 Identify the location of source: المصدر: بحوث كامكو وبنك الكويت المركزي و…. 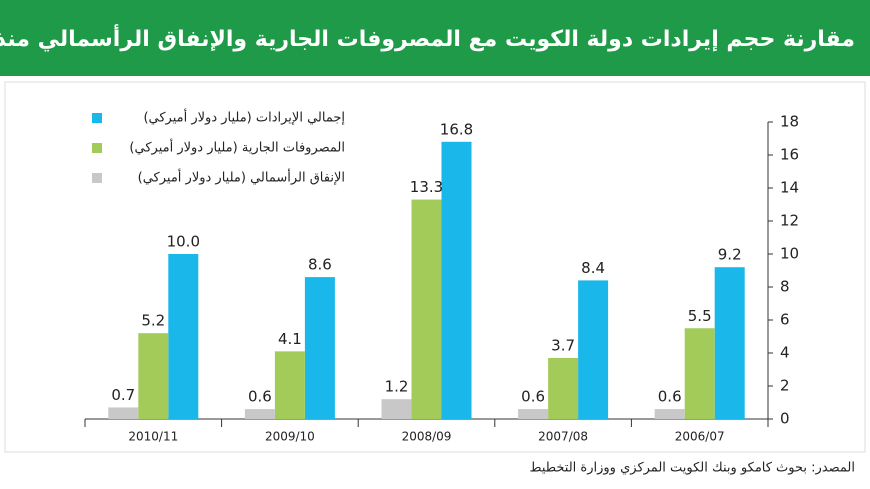
(692, 468).